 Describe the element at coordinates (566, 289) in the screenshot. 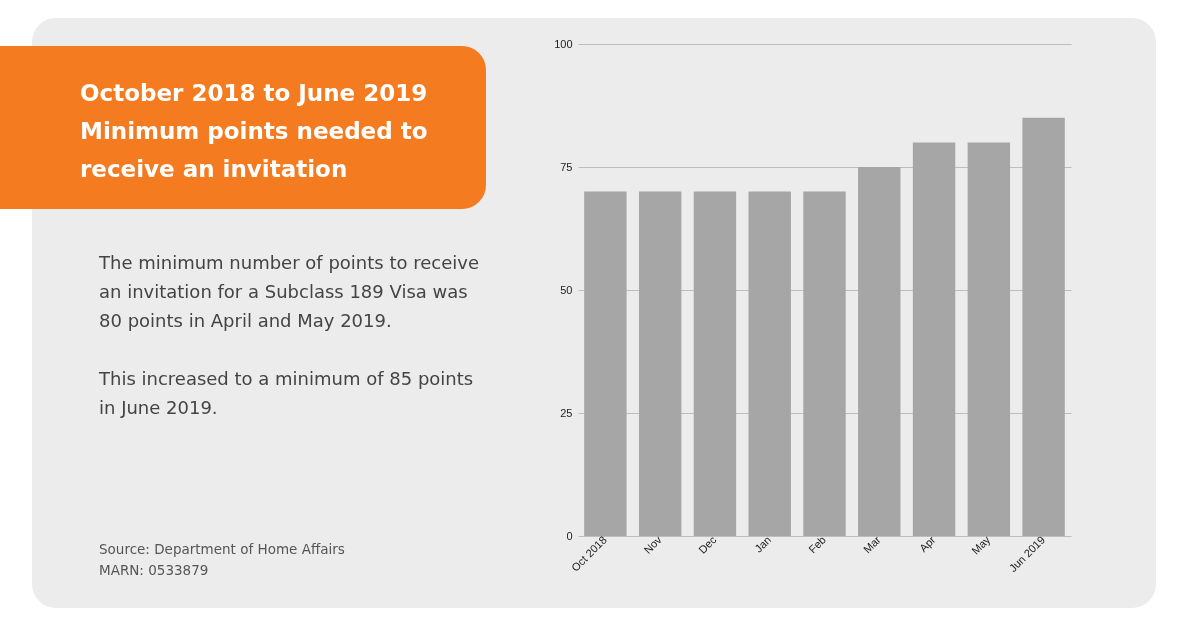

I see `y-tick-label: 50` at that location.